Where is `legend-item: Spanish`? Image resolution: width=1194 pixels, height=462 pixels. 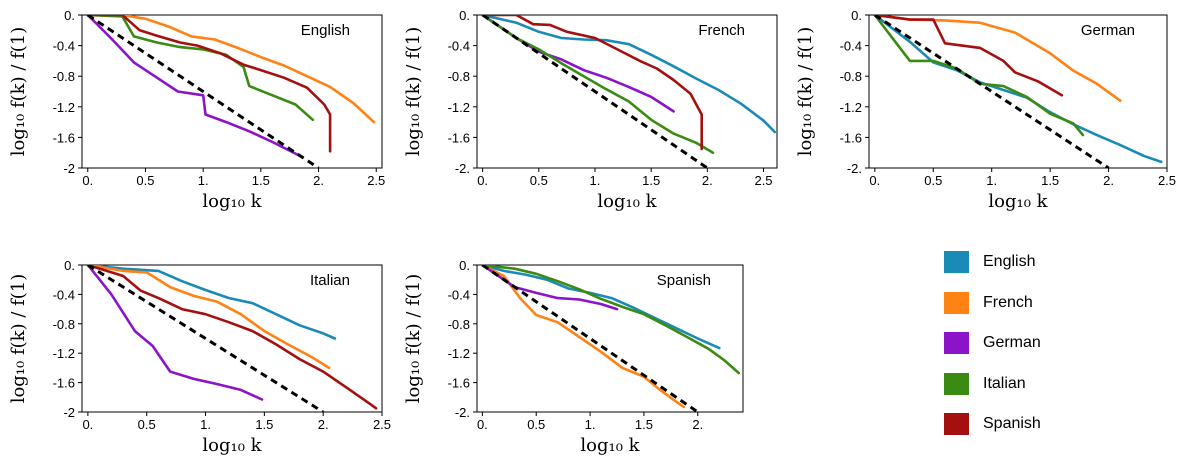 legend-item: Spanish is located at coordinates (1034, 424).